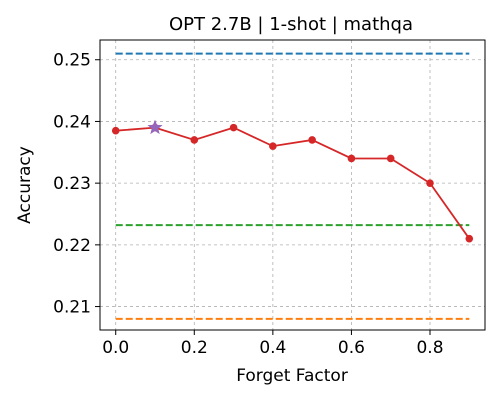 The image size is (500, 400). I want to click on y-tick-label: 0.21, so click(72, 308).